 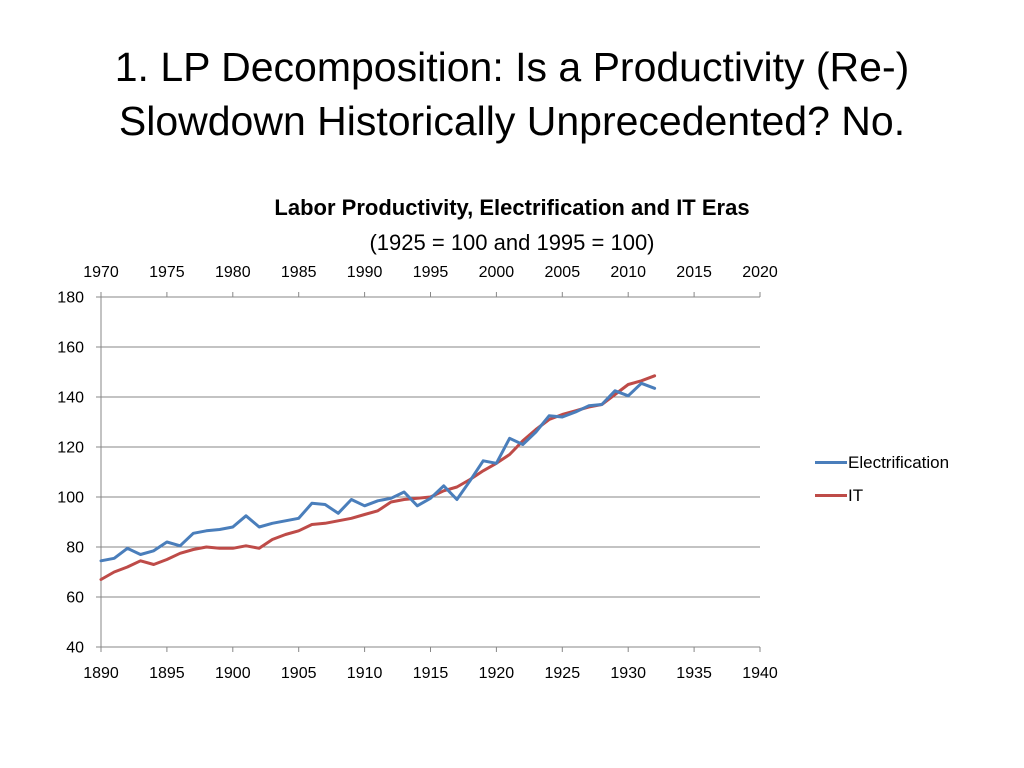 I want to click on x-top-tick-label-2010: 2010, so click(x=628, y=272).